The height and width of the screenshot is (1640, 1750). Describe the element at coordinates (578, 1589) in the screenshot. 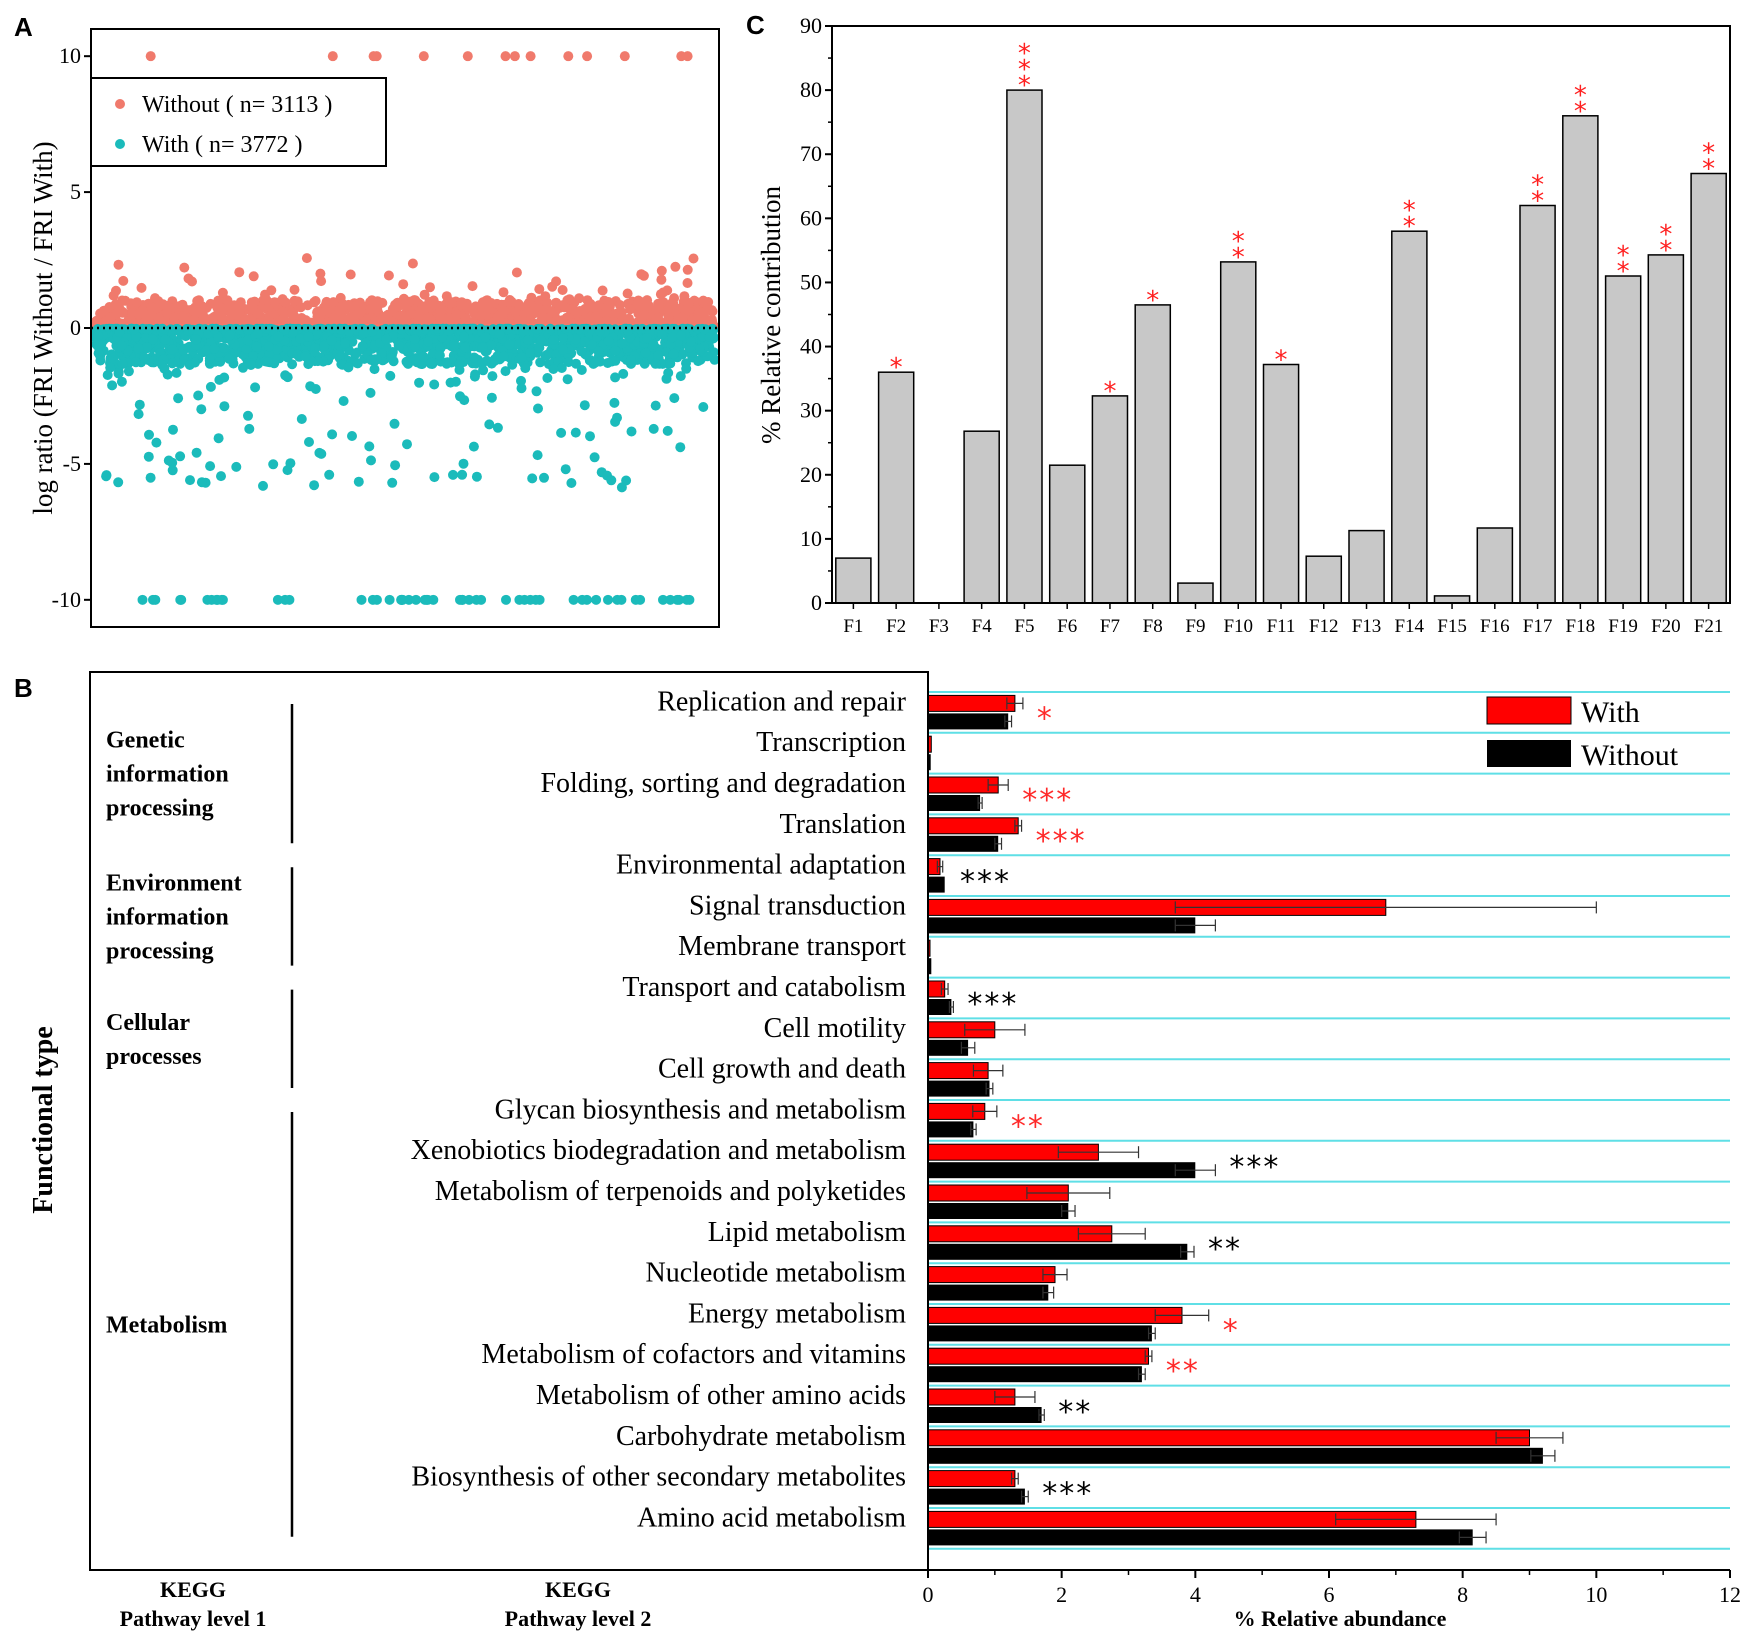

I see `footer-level2-line1: KEGG` at that location.